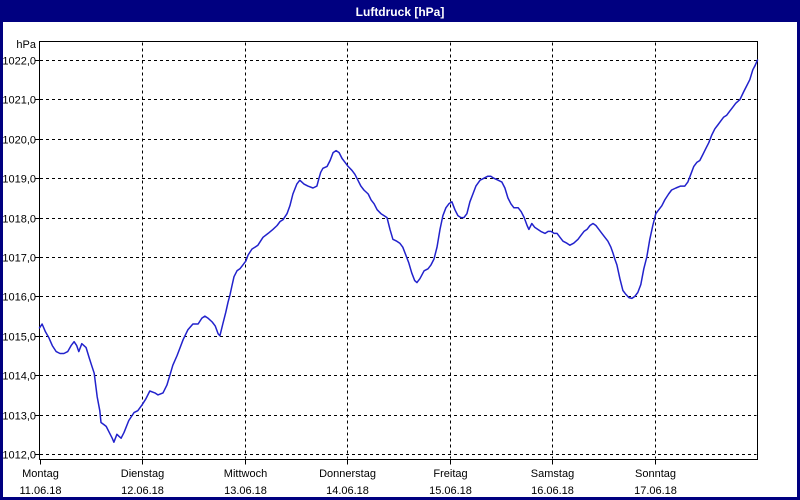  I want to click on x-day-label: Freitag, so click(450, 474).